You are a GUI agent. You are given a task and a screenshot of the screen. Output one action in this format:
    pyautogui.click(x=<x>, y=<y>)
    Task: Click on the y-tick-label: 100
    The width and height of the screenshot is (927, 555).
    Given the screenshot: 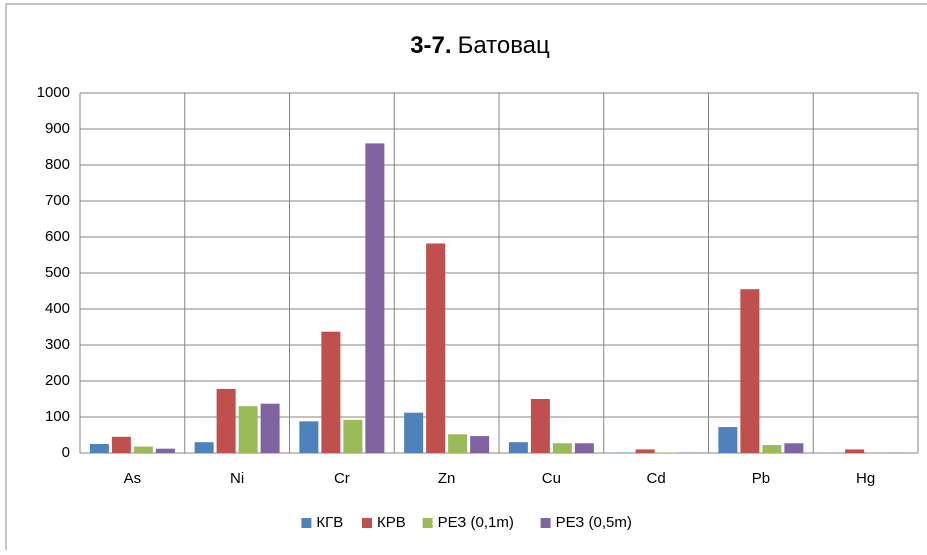 What is the action you would take?
    pyautogui.click(x=57, y=416)
    